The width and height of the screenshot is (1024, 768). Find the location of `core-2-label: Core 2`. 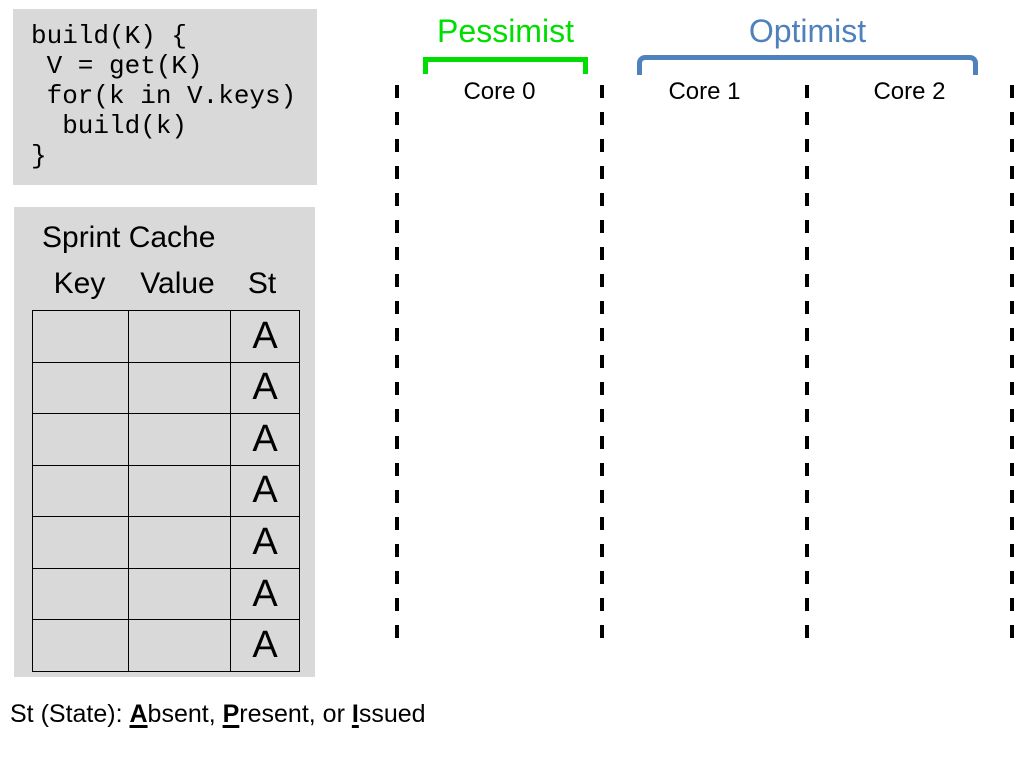

core-2-label: Core 2 is located at coordinates (909, 91).